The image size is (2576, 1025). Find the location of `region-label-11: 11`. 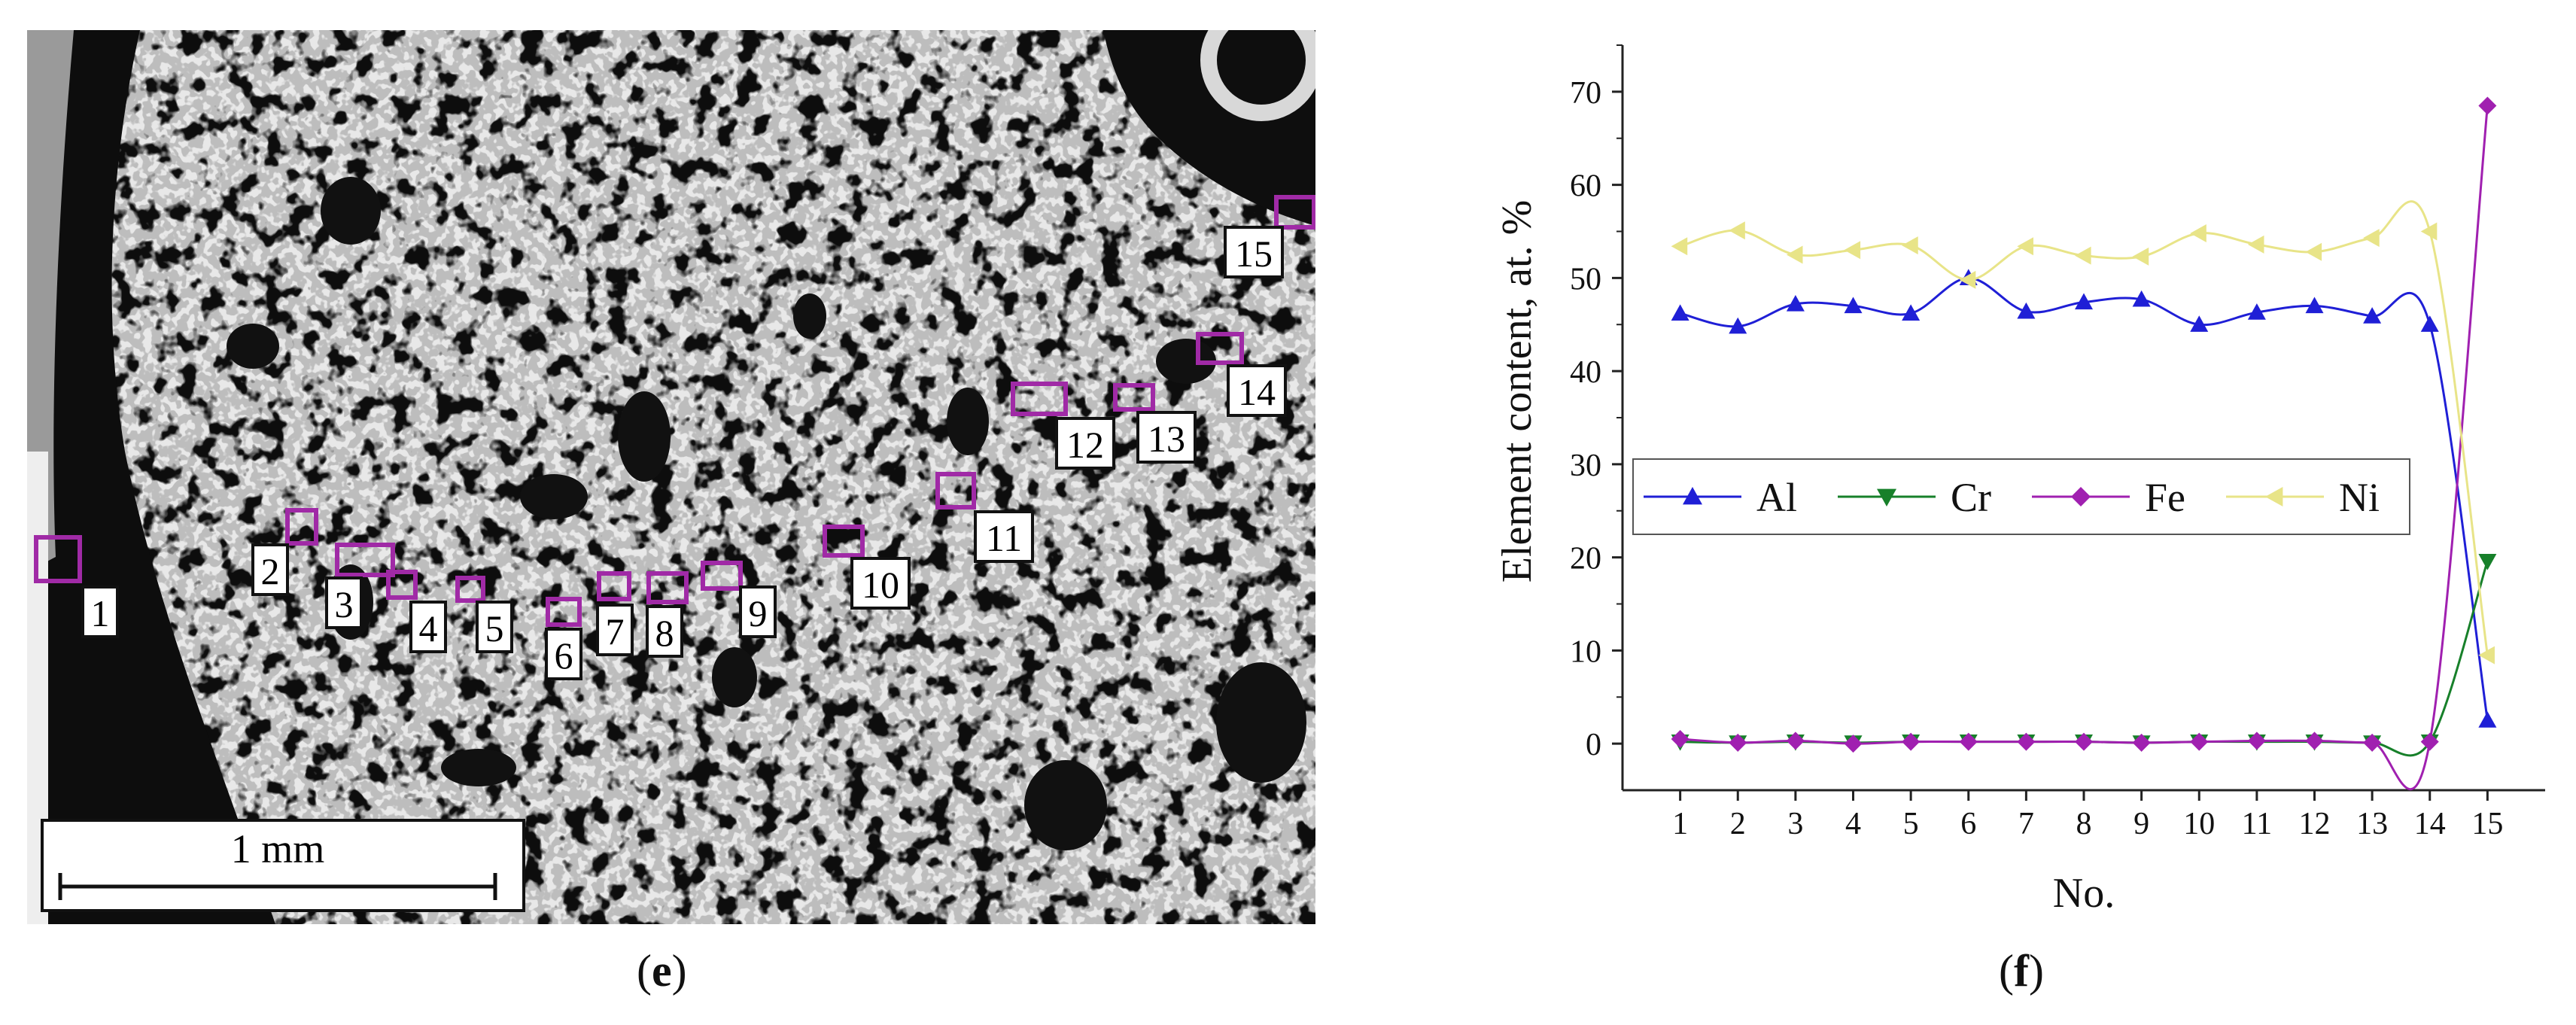

region-label-11: 11 is located at coordinates (1004, 538).